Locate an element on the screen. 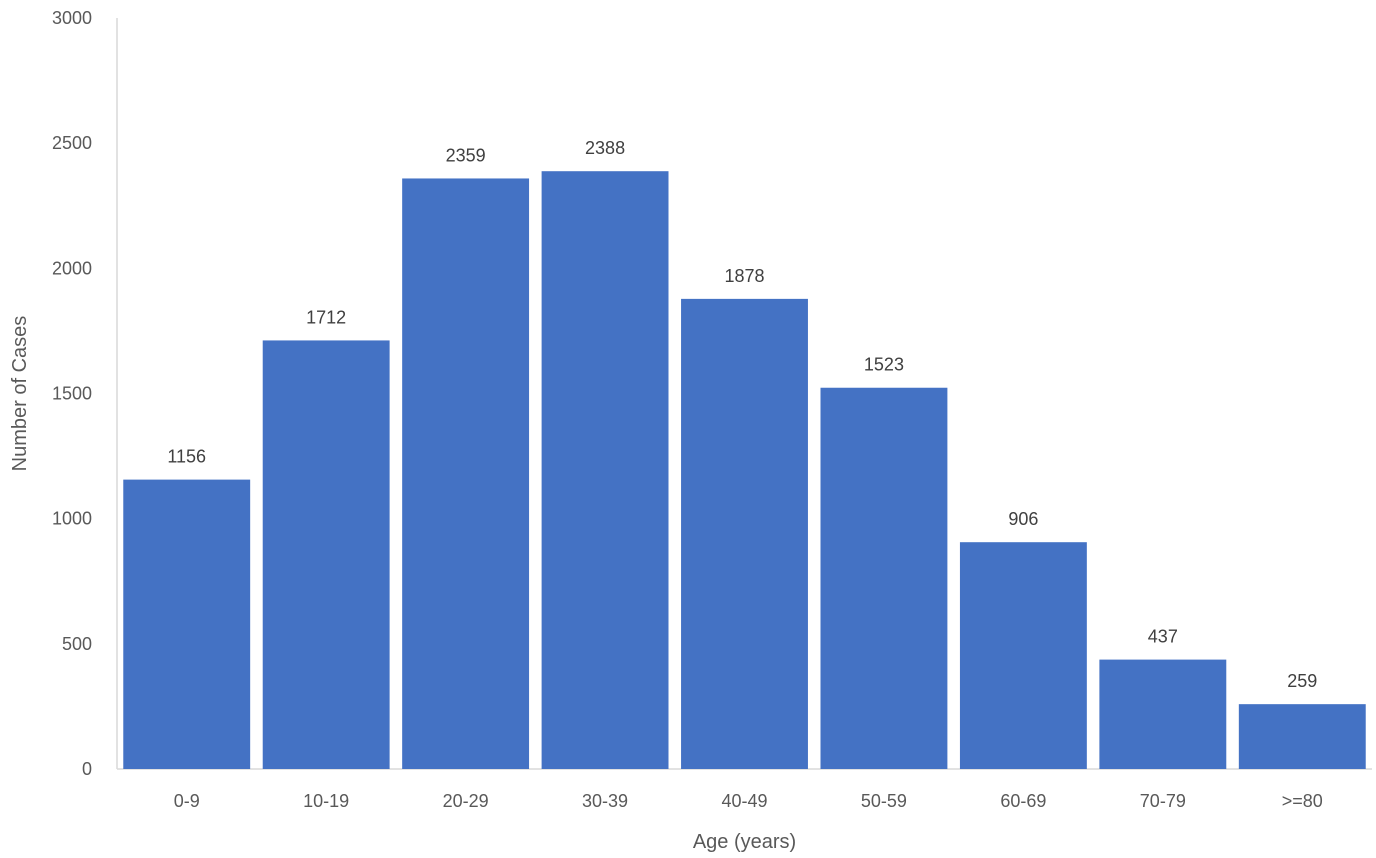  x-tick-label: 60-69 is located at coordinates (1023, 801).